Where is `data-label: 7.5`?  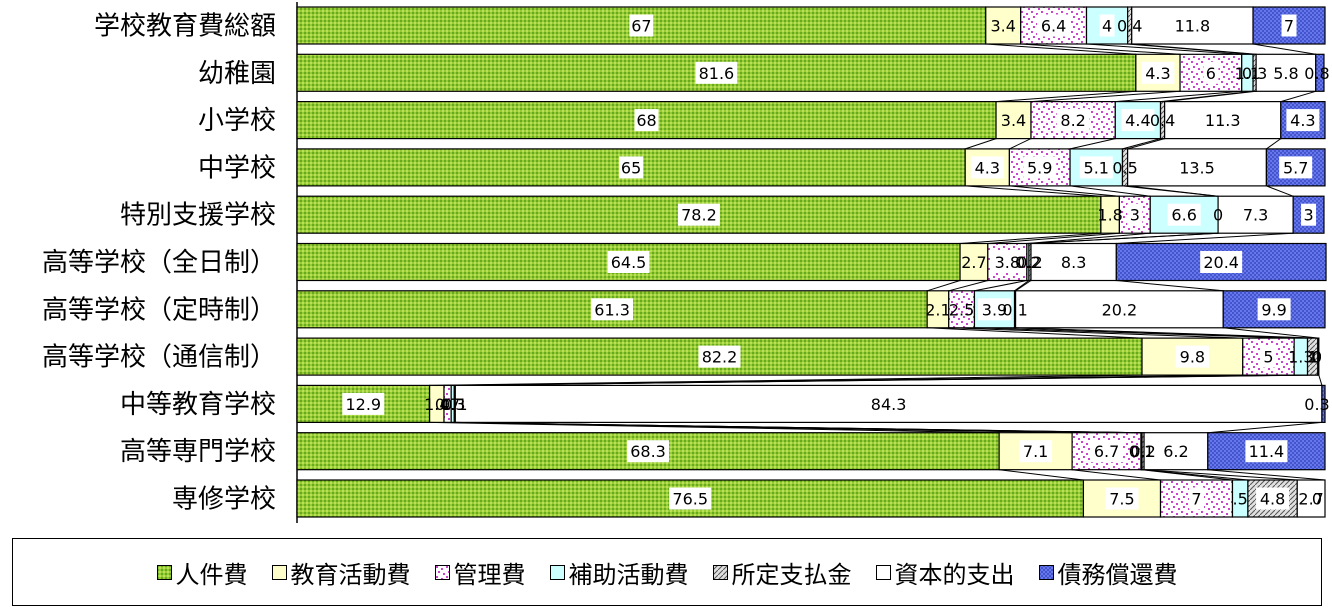
data-label: 7.5 is located at coordinates (1121, 499).